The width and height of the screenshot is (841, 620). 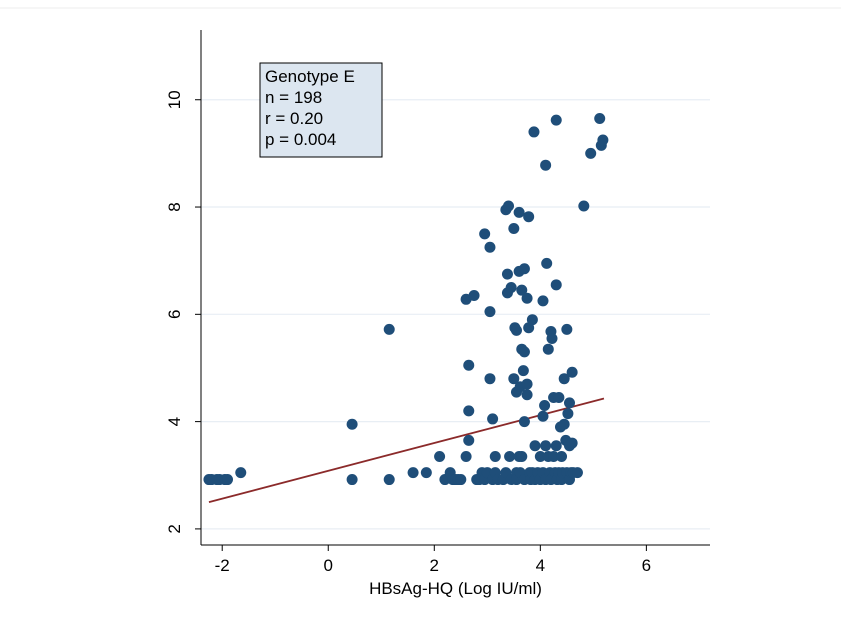 What do you see at coordinates (174, 314) in the screenshot?
I see `y-tick-label-6: 6` at bounding box center [174, 314].